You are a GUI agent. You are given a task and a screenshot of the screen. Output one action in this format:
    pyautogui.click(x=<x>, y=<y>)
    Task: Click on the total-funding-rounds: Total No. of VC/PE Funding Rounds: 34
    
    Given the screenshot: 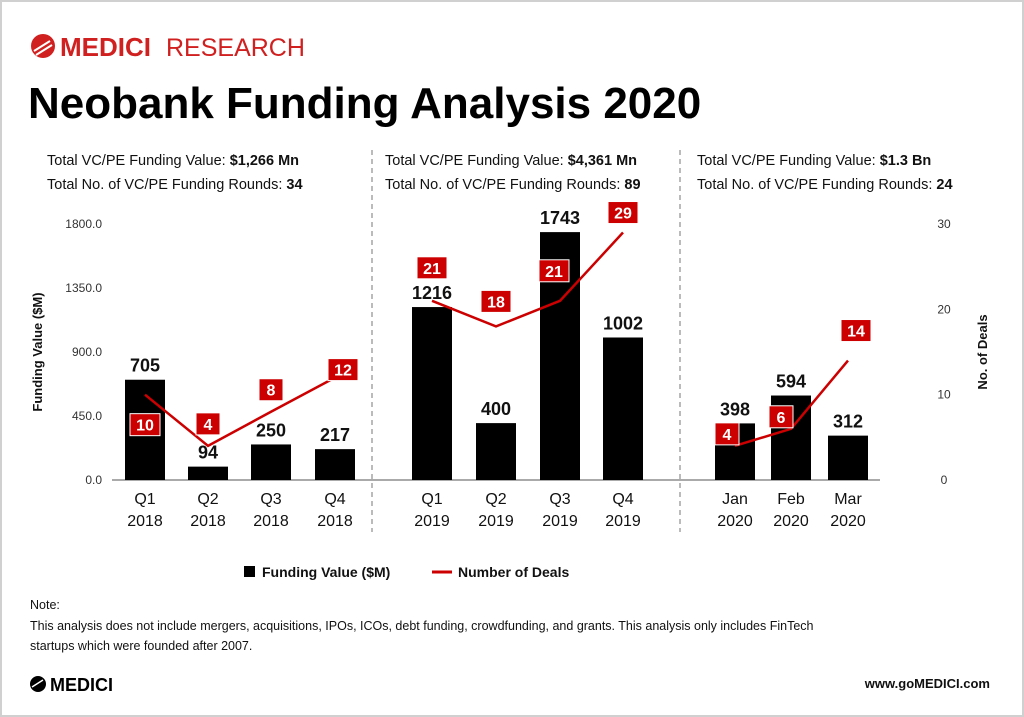 What is the action you would take?
    pyautogui.click(x=175, y=185)
    